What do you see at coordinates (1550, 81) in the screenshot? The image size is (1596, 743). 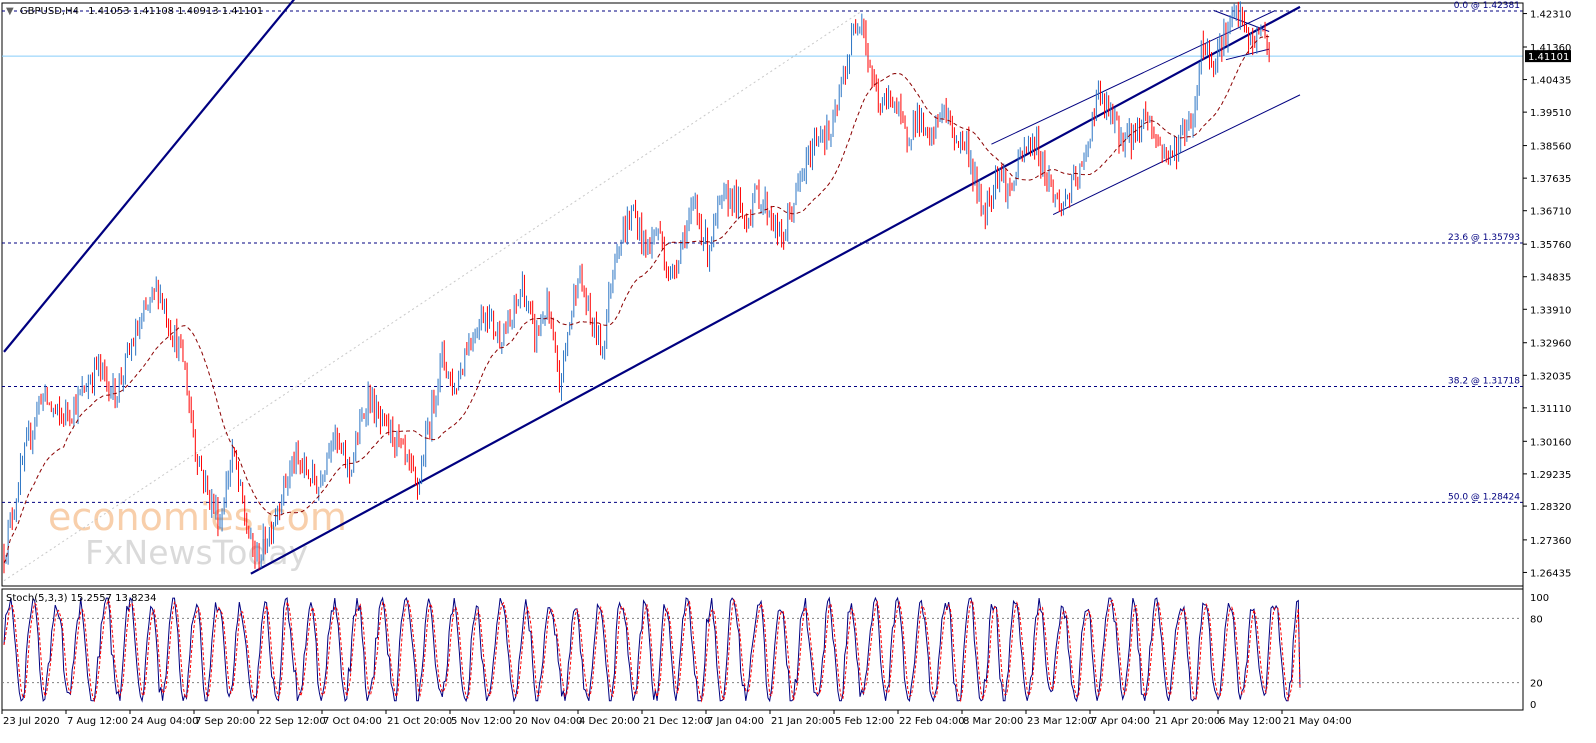 I see `y-tick-label: 1.40435` at bounding box center [1550, 81].